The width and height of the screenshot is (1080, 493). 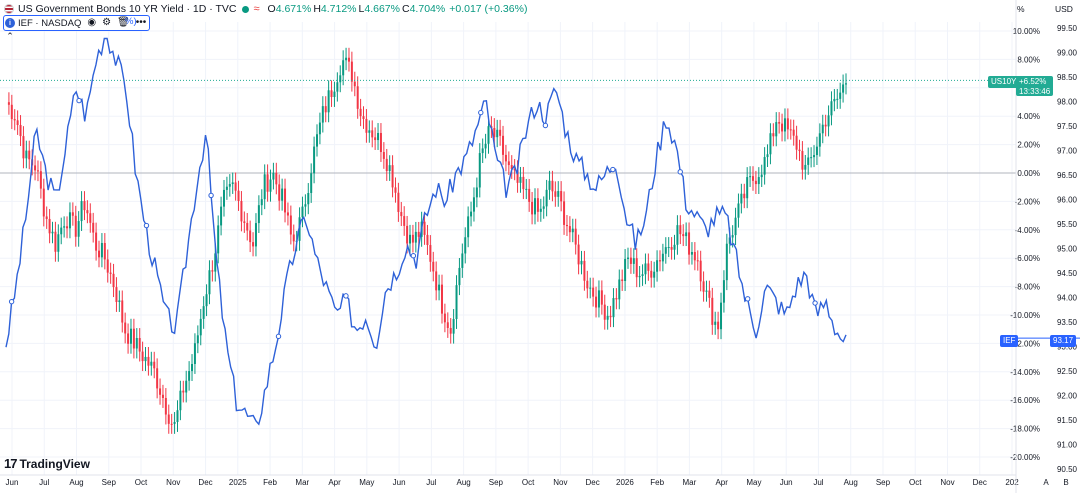 I want to click on trash-icon: 🗑, so click(x=123, y=22).